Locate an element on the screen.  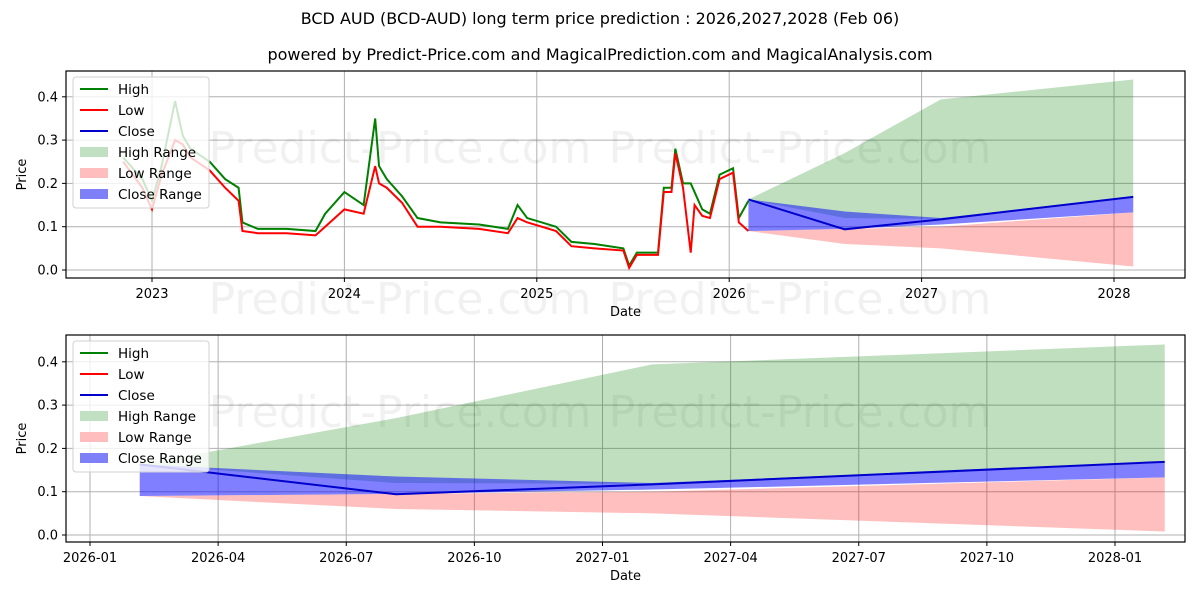
x-tick-label: 2028 is located at coordinates (1113, 294).